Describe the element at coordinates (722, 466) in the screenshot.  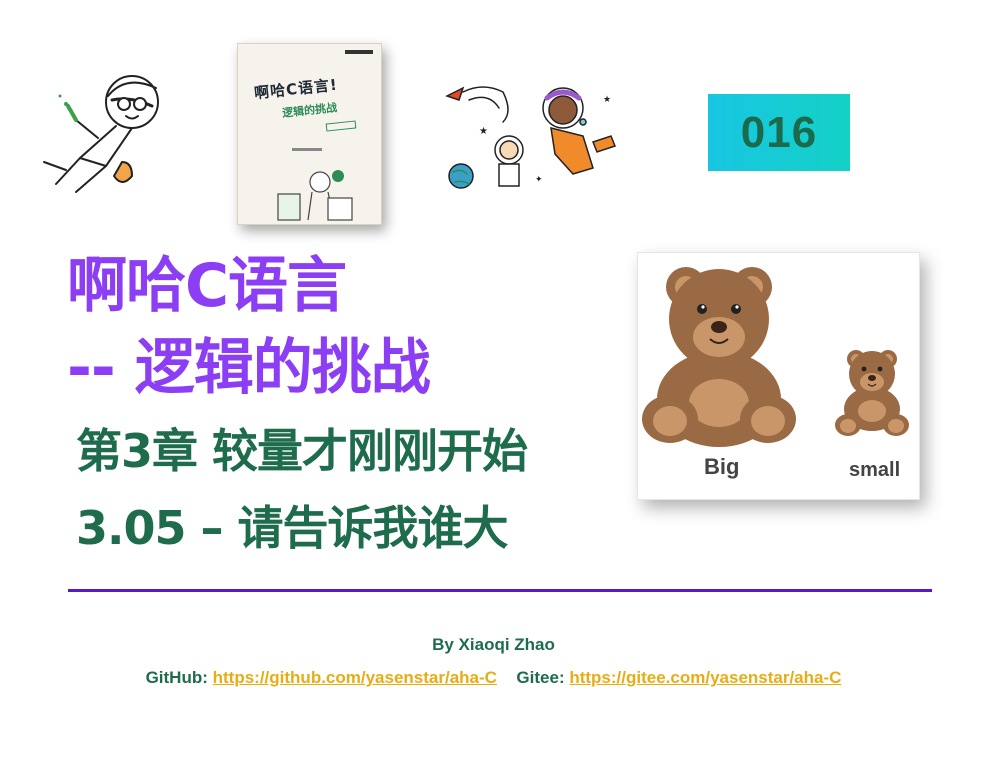
I see `big-label: Big` at that location.